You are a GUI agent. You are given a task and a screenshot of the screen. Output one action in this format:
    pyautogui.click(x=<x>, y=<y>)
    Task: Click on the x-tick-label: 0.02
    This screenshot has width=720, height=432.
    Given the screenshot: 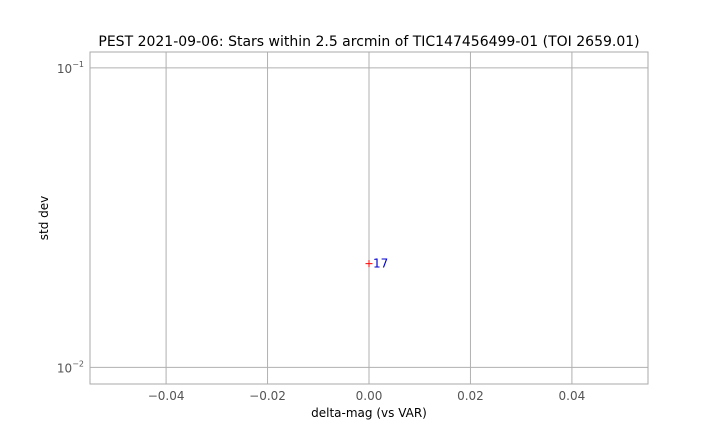 What is the action you would take?
    pyautogui.click(x=470, y=396)
    